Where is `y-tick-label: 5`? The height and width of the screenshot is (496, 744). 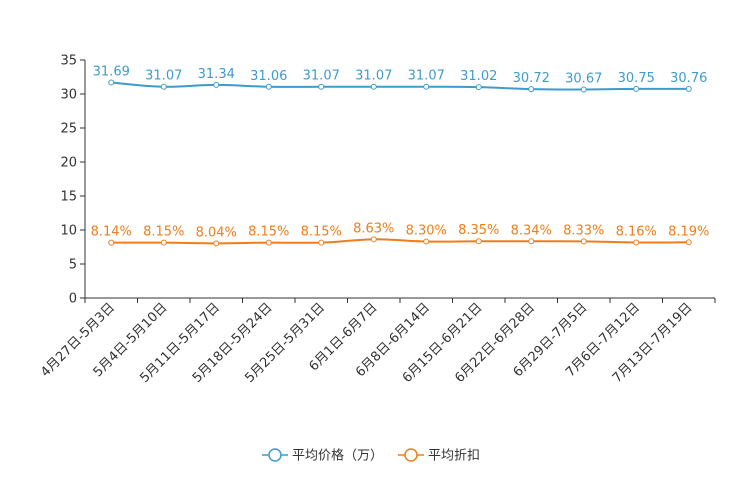 y-tick-label: 5 is located at coordinates (73, 265).